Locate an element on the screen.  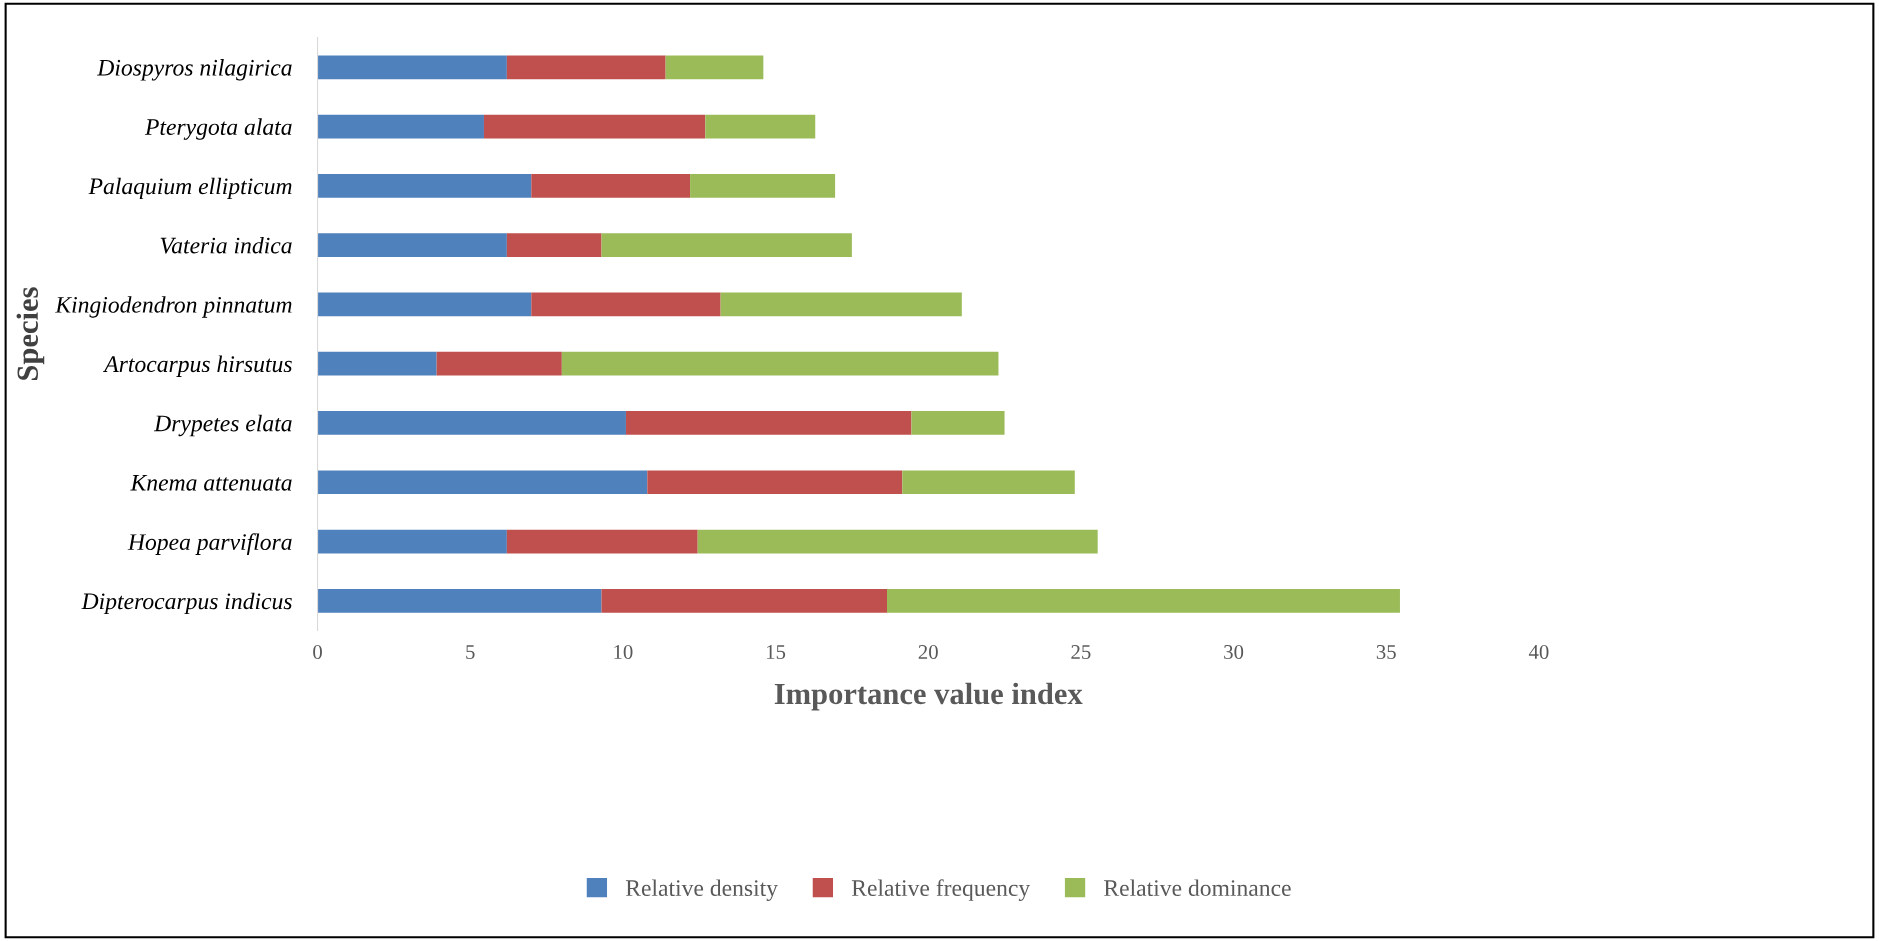
y-tick-label: Diospyros nilagirica is located at coordinates (194, 70).